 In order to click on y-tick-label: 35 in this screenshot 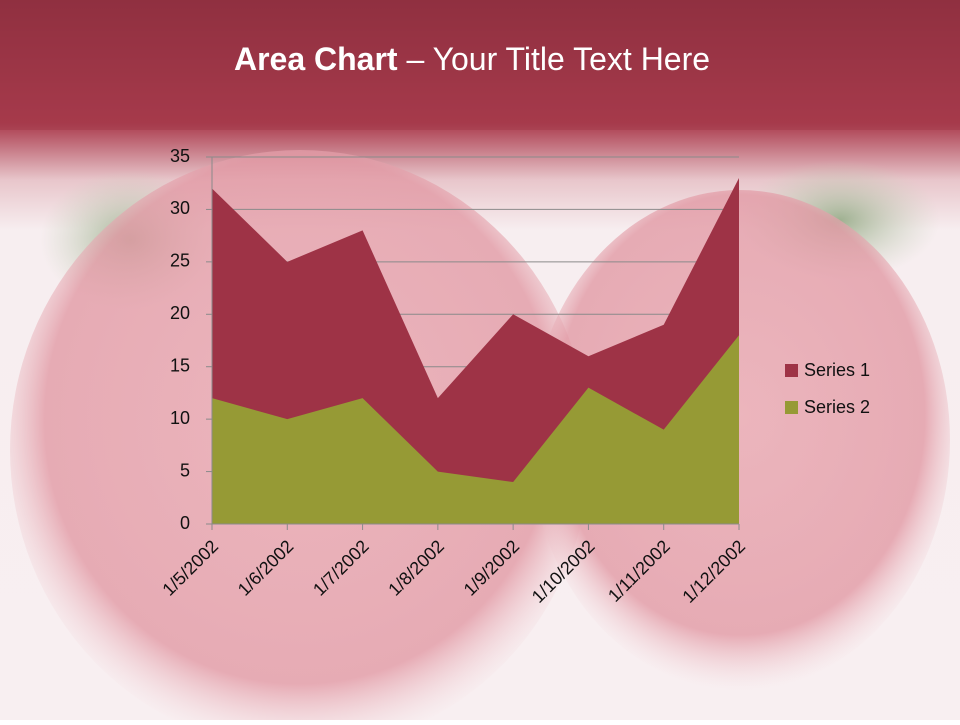, I will do `click(180, 156)`.